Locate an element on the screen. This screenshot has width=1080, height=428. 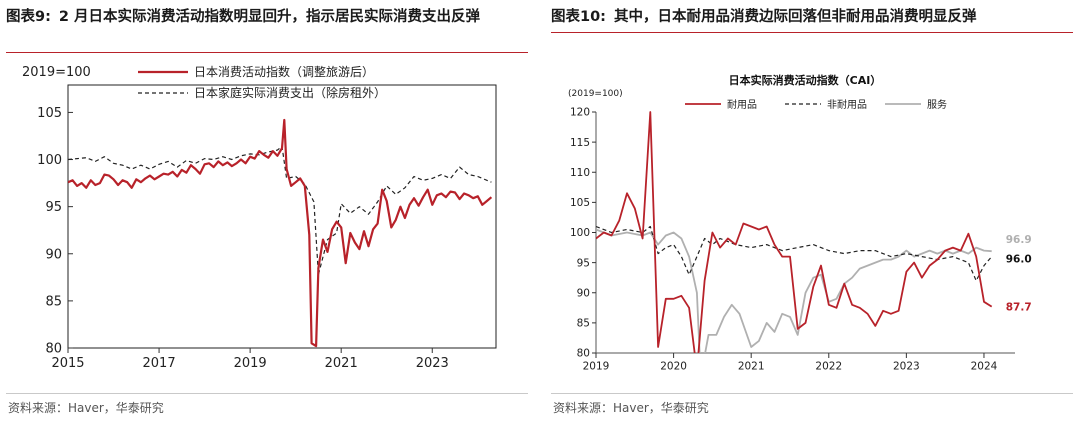
figure-9-title-rule is located at coordinates (267, 52).